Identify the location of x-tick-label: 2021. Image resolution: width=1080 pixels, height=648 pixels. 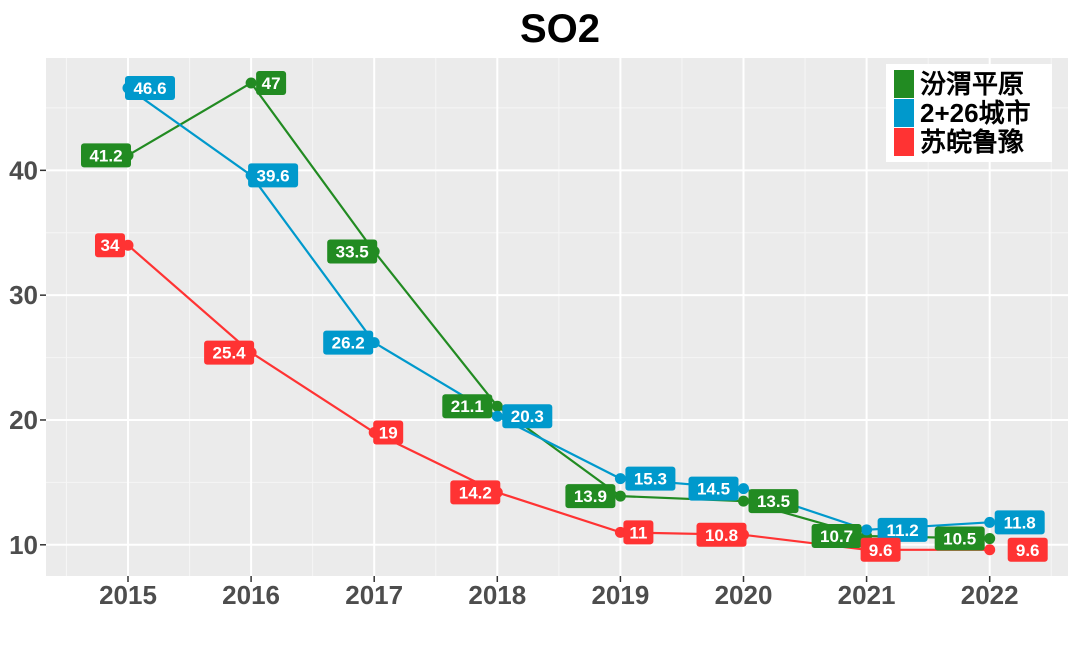
(867, 595).